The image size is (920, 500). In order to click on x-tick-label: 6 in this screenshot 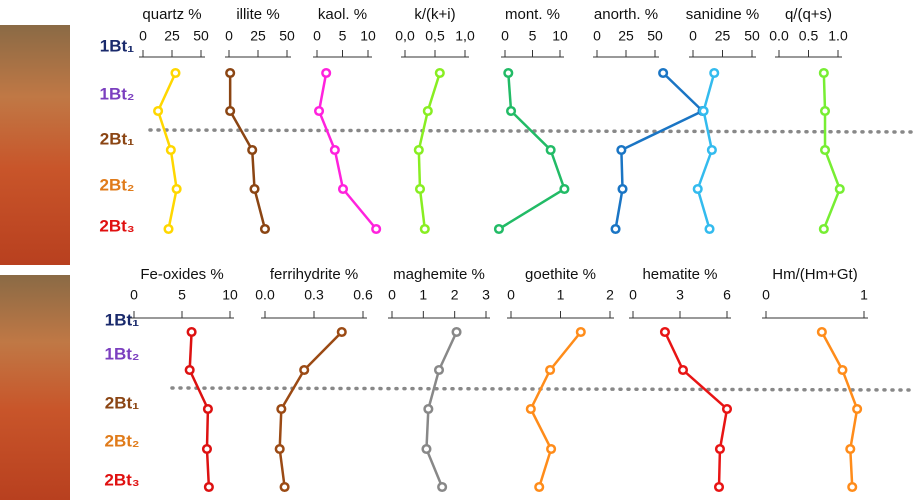, I will do `click(727, 295)`.